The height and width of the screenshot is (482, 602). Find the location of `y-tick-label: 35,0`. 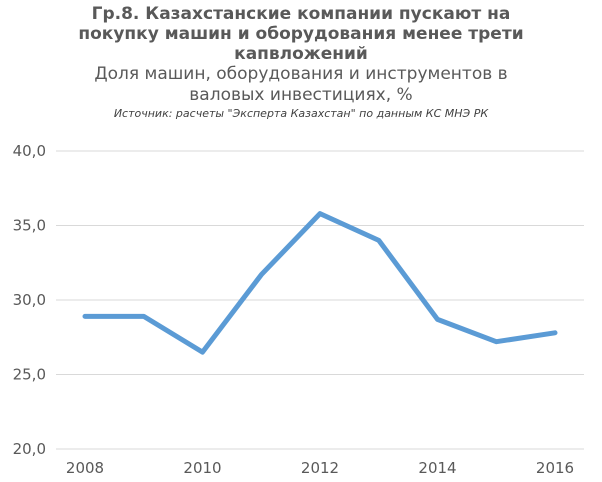

y-tick-label: 35,0 is located at coordinates (29, 226).